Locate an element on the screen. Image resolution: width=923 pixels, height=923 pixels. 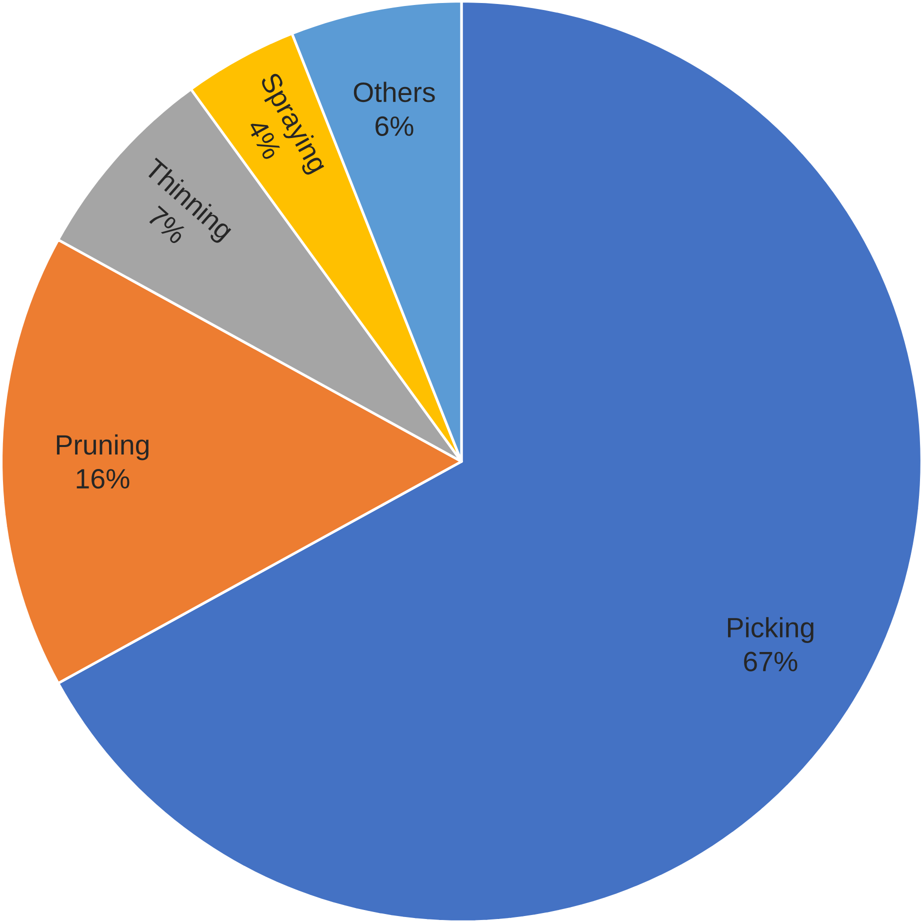
data-label: 67% is located at coordinates (771, 662).